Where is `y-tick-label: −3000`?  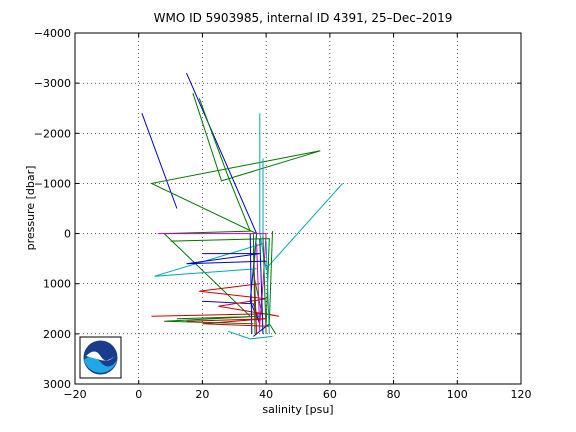 y-tick-label: −3000 is located at coordinates (52, 83).